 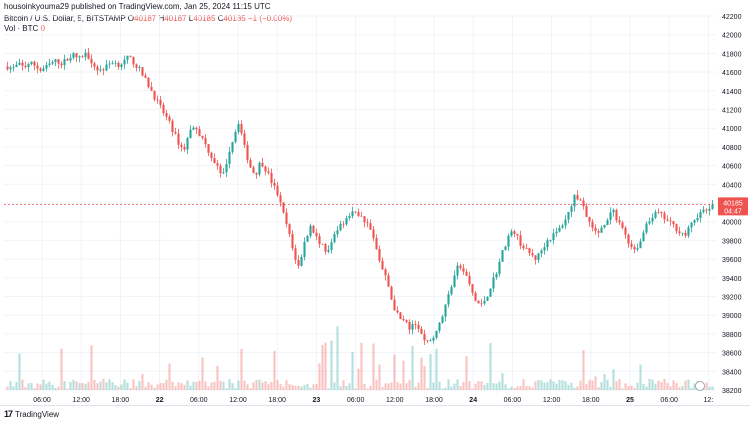 What do you see at coordinates (160, 400) in the screenshot?
I see `time-tick-label: 22` at bounding box center [160, 400].